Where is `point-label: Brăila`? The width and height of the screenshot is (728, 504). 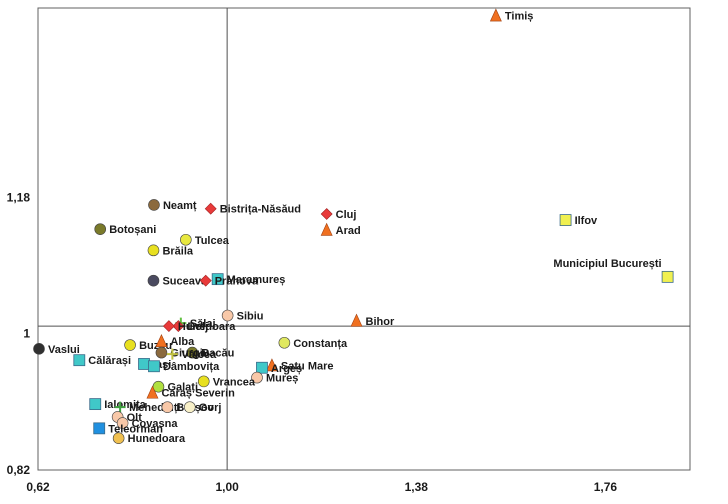 point-label: Brăila is located at coordinates (177, 251).